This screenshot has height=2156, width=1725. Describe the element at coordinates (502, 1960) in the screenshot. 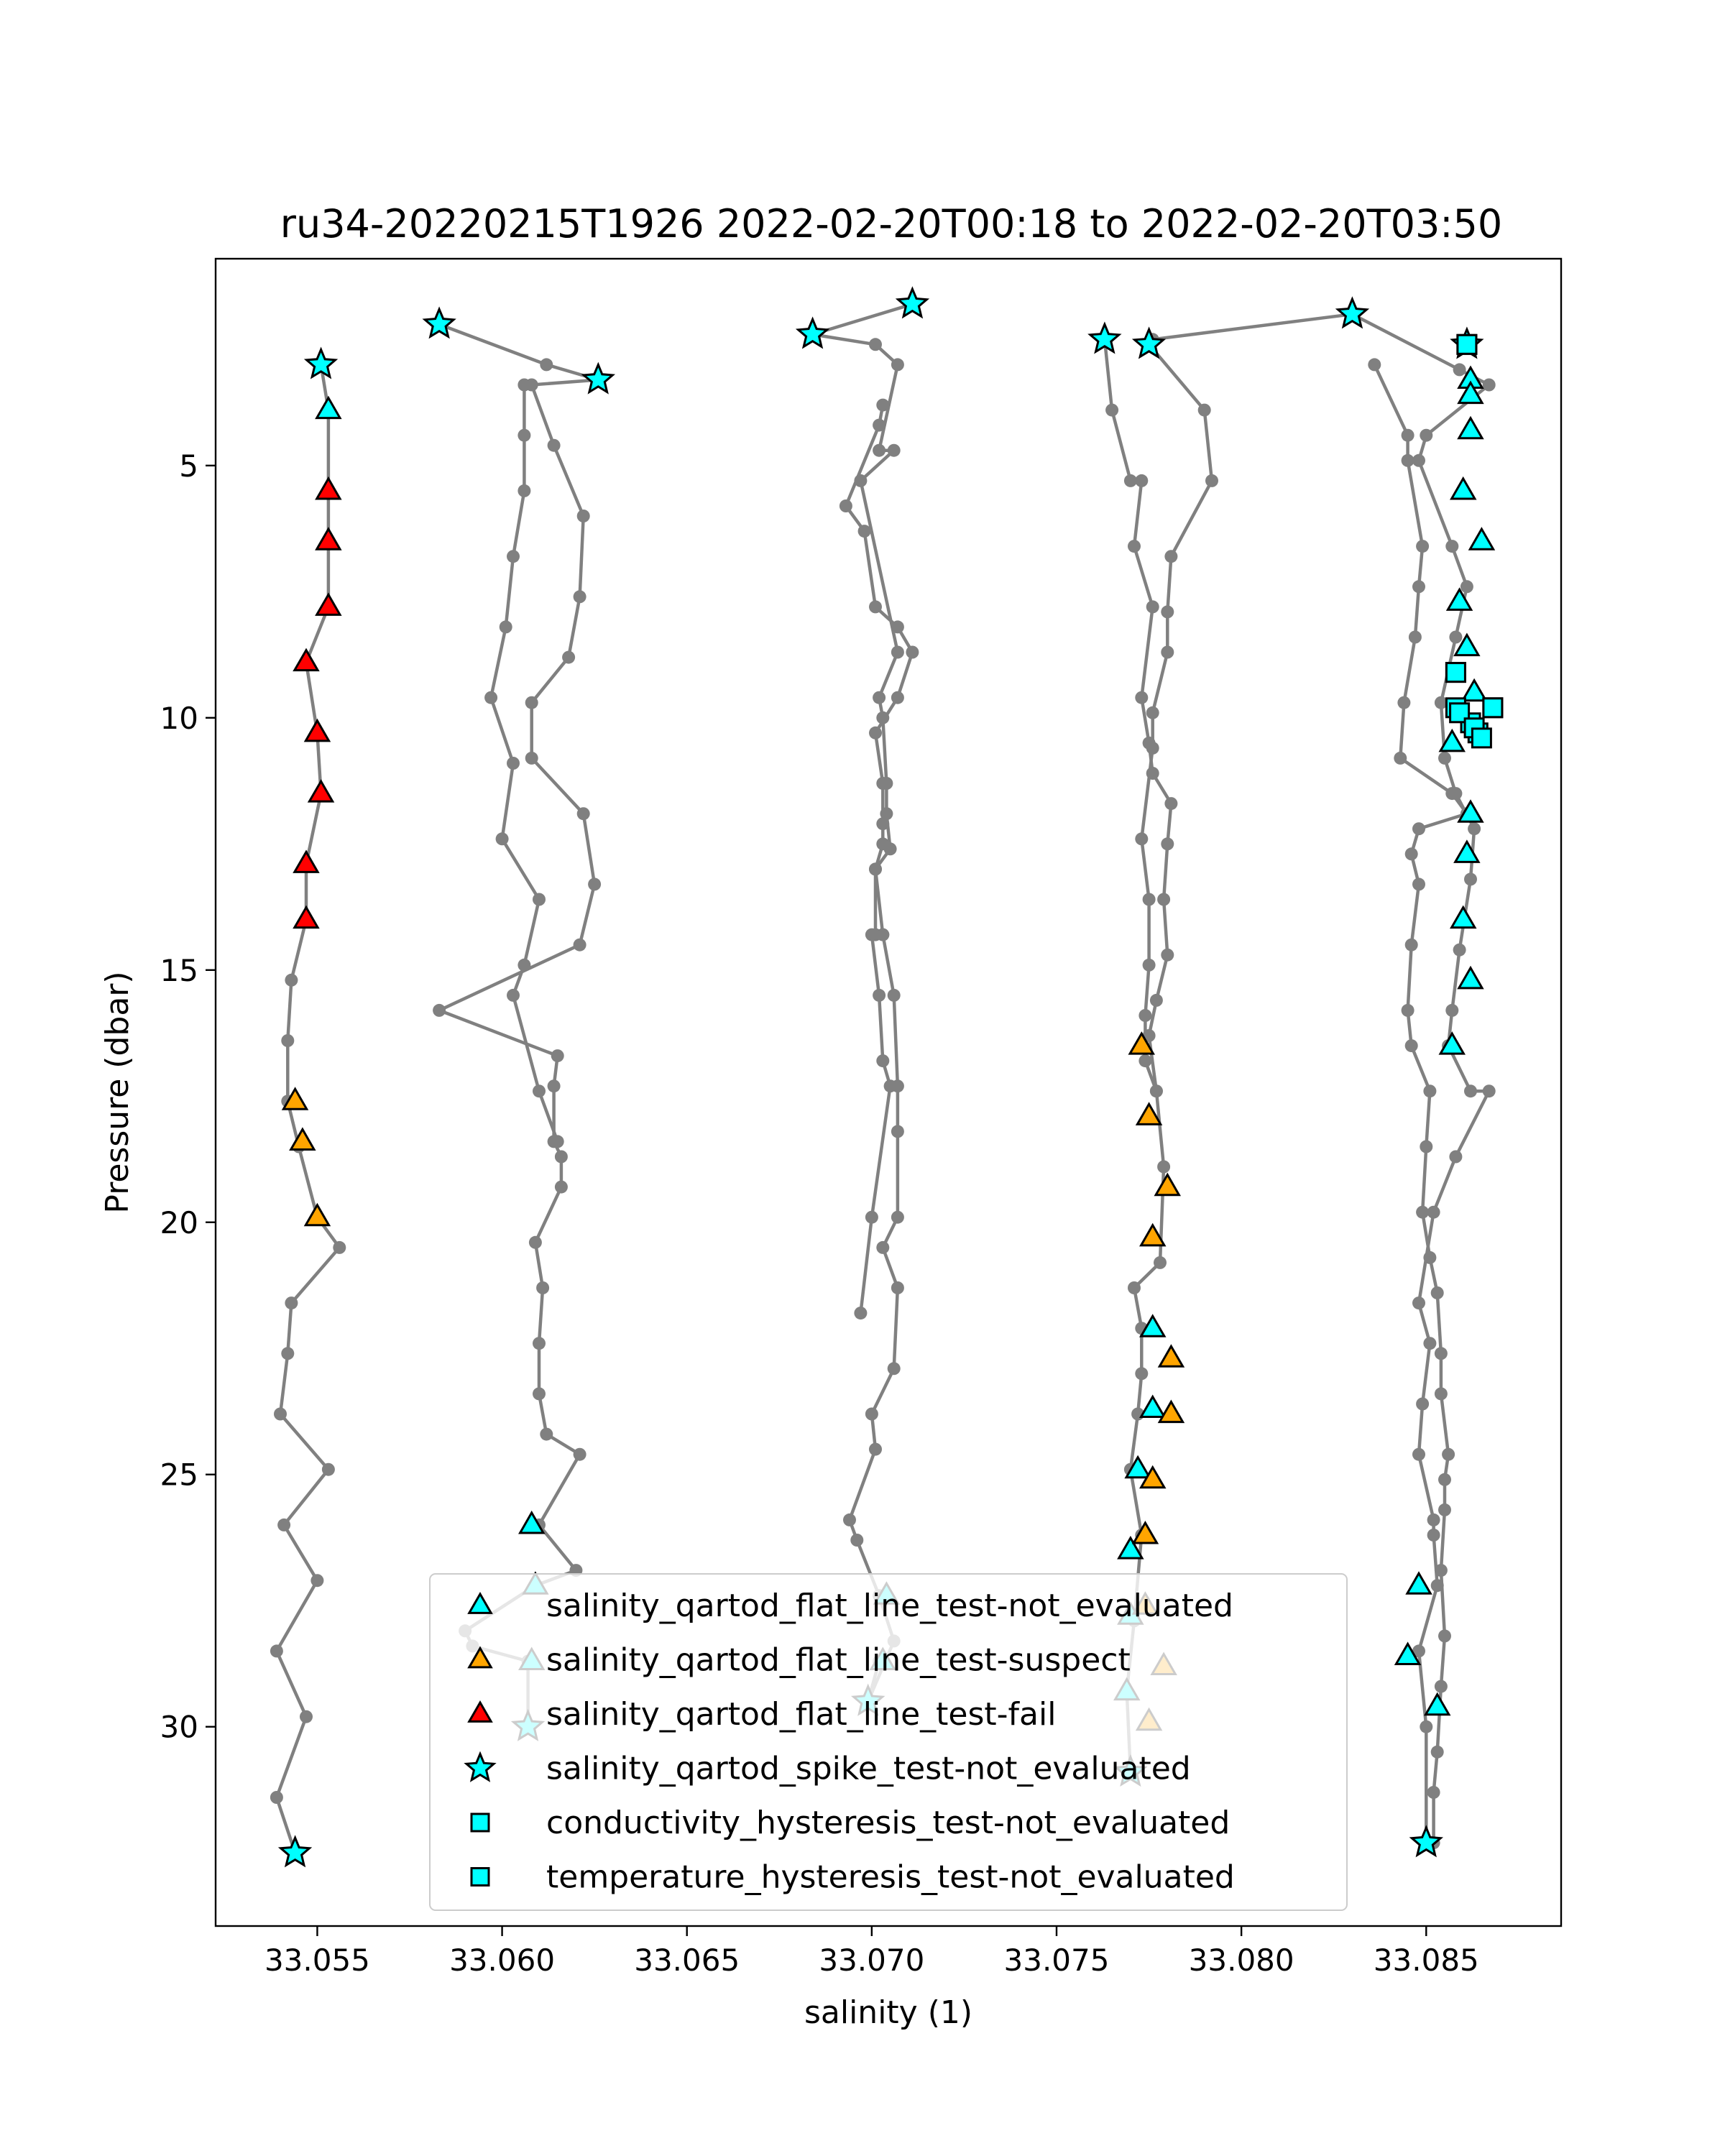

I see `x-tick-label: 33.060` at that location.